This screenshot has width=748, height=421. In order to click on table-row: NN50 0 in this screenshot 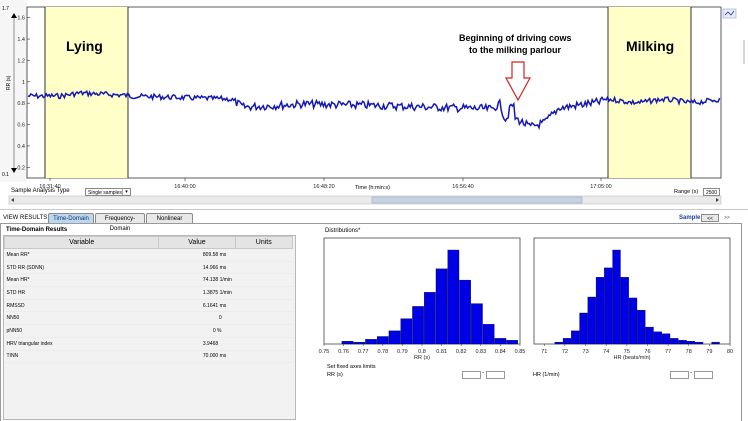, I will do `click(148, 318)`.